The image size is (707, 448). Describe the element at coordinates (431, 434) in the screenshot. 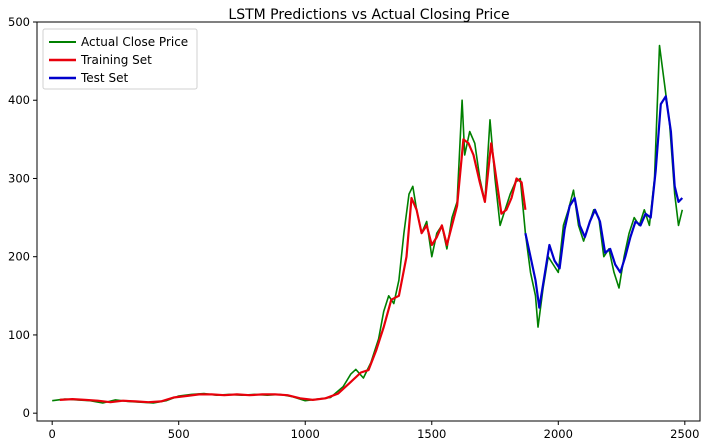

I see `x-tick-label: 1500` at that location.